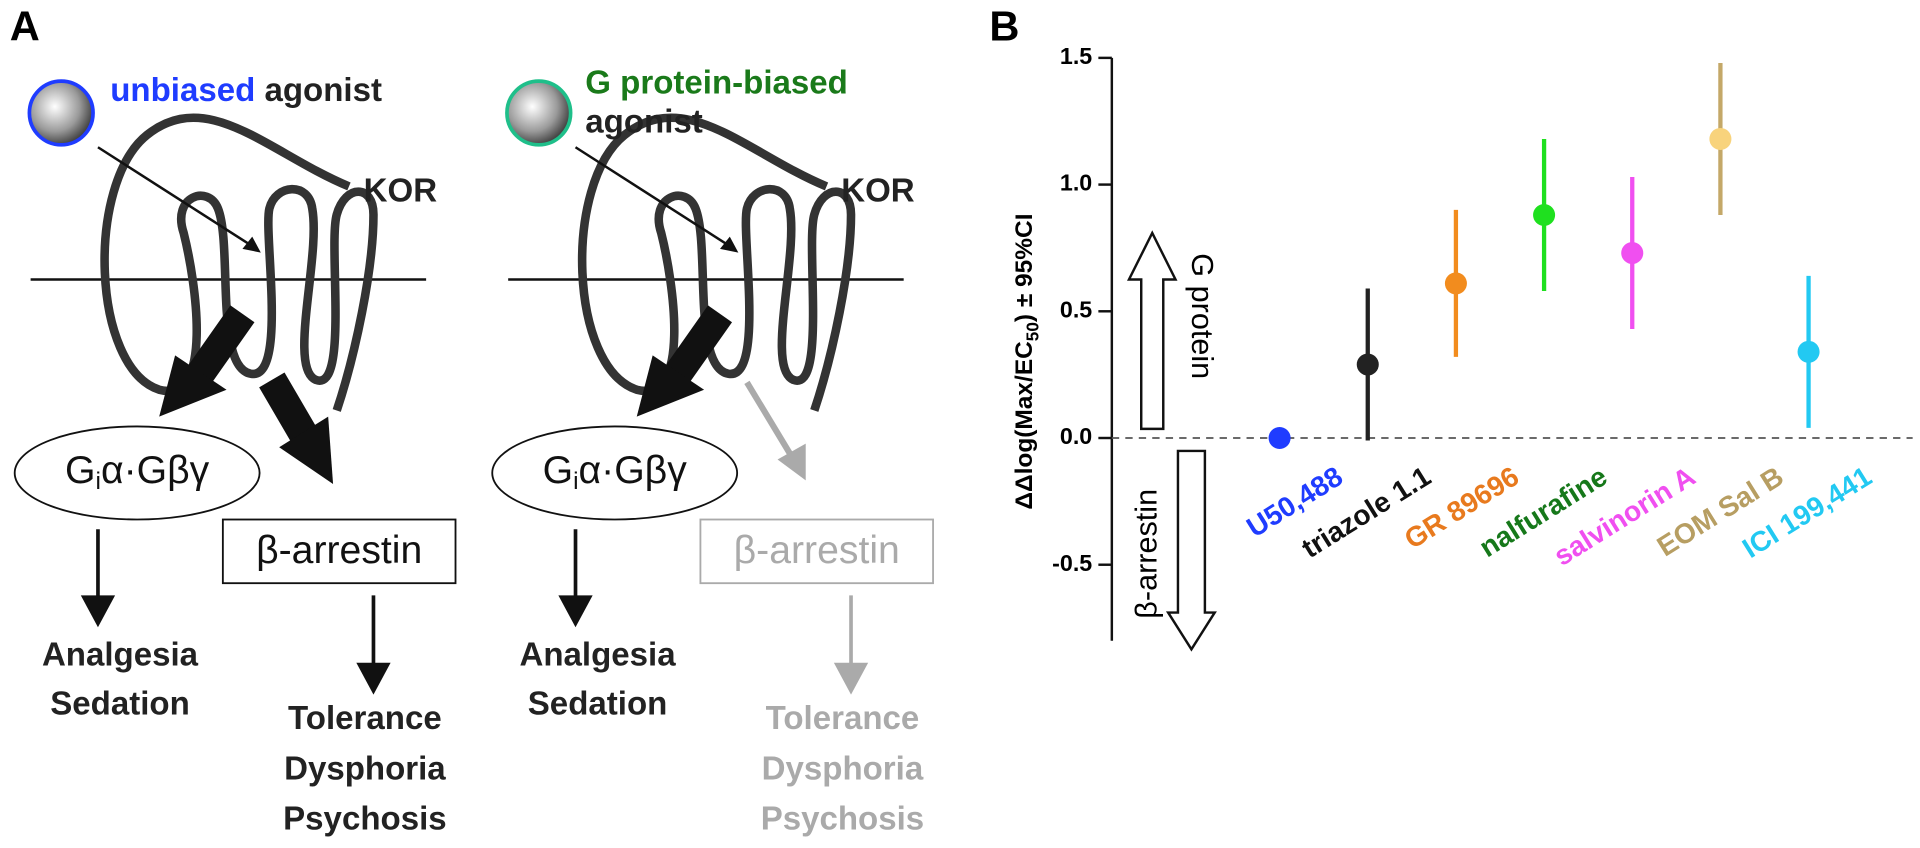 The width and height of the screenshot is (1920, 848). What do you see at coordinates (1025, 425) in the screenshot?
I see `y-axis-title-part: ΔΔlog(Max/EC` at bounding box center [1025, 425].